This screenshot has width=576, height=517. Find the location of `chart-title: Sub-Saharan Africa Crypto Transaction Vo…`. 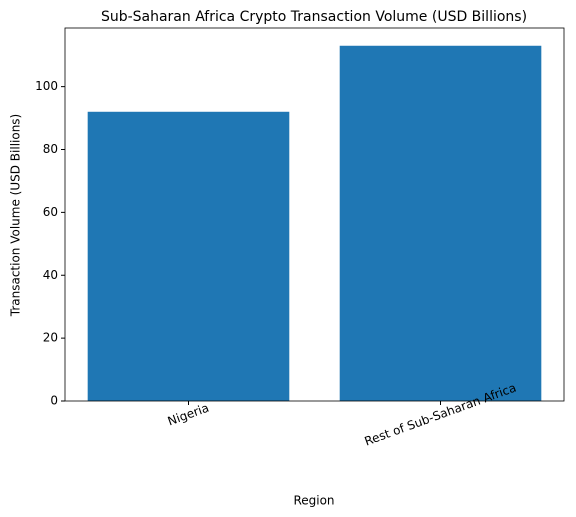

chart-title: Sub-Saharan Africa Crypto Transaction Vo… is located at coordinates (314, 17).